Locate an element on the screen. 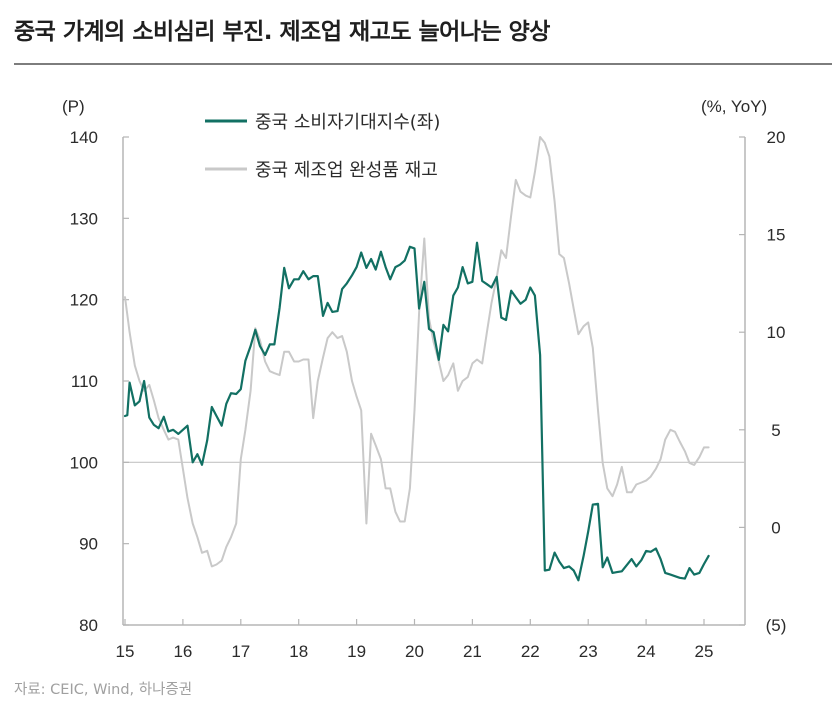 This screenshot has height=708, width=835. legend-label-inventory: 중국 제조업 완성품 재고 is located at coordinates (346, 170).